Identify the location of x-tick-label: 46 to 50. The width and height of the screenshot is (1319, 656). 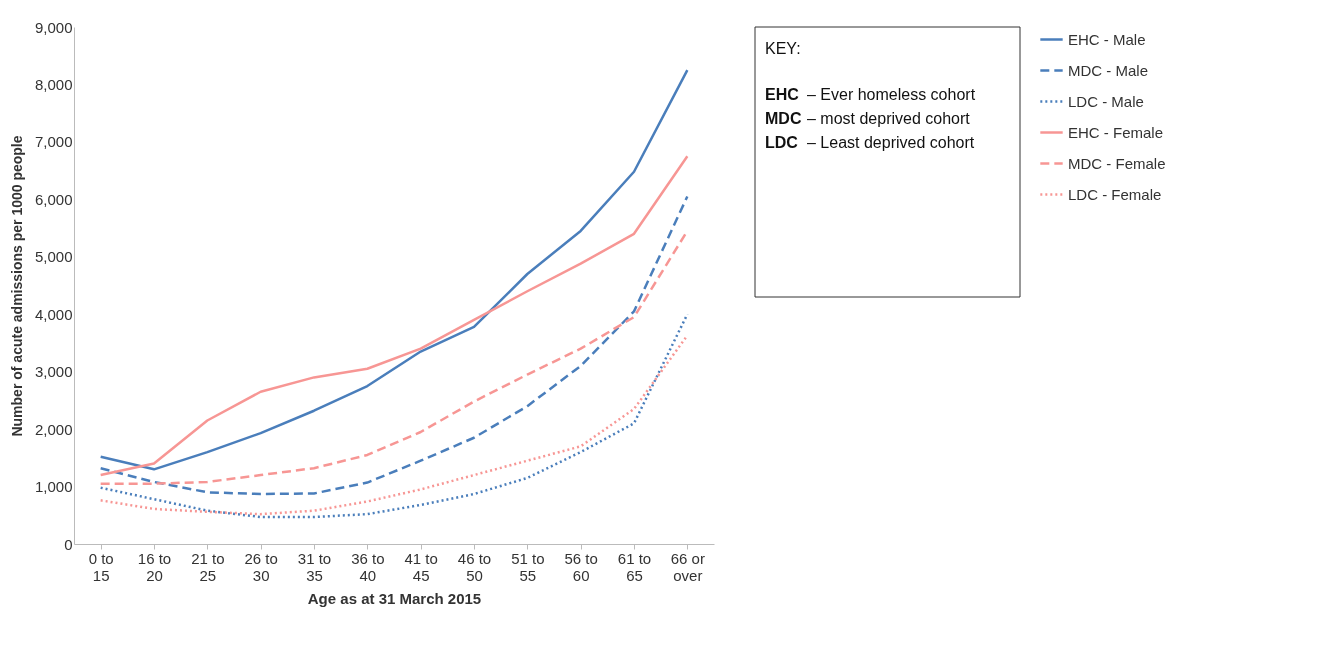
(474, 566).